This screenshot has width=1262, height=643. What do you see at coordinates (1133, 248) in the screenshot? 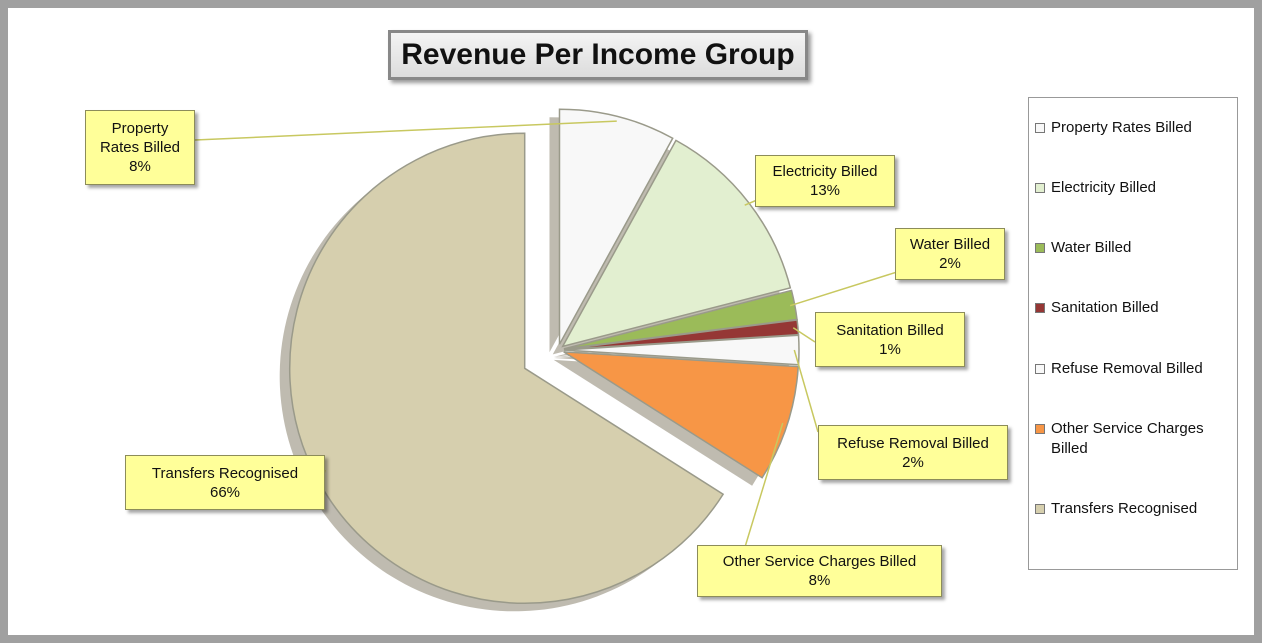
I see `legend-entry: Water Billed` at bounding box center [1133, 248].